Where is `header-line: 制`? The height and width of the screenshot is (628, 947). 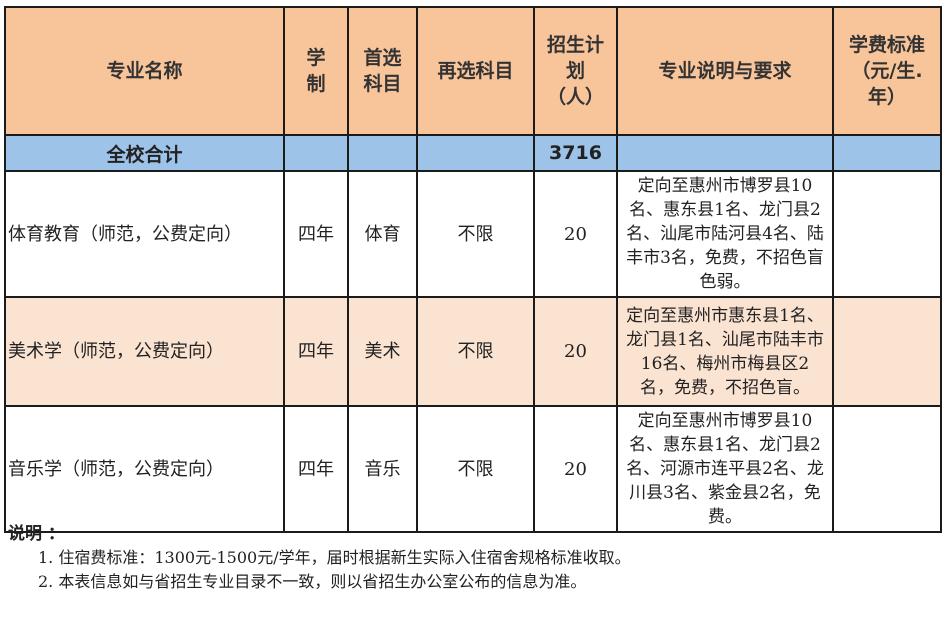
header-line: 制 is located at coordinates (316, 84).